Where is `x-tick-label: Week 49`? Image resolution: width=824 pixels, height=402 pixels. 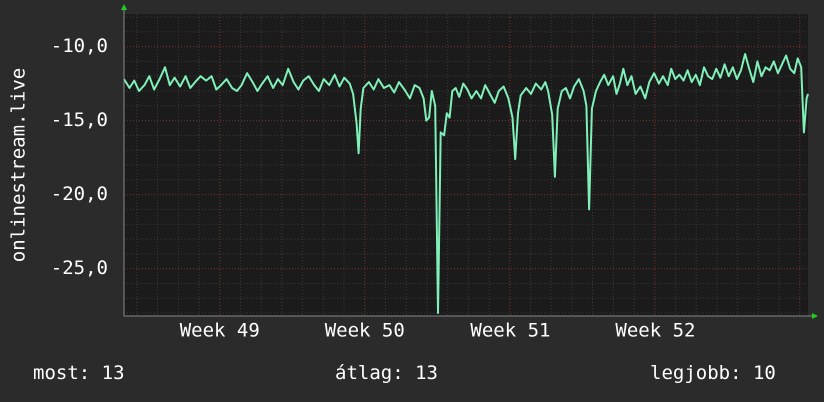
x-tick-label: Week 49 is located at coordinates (220, 331).